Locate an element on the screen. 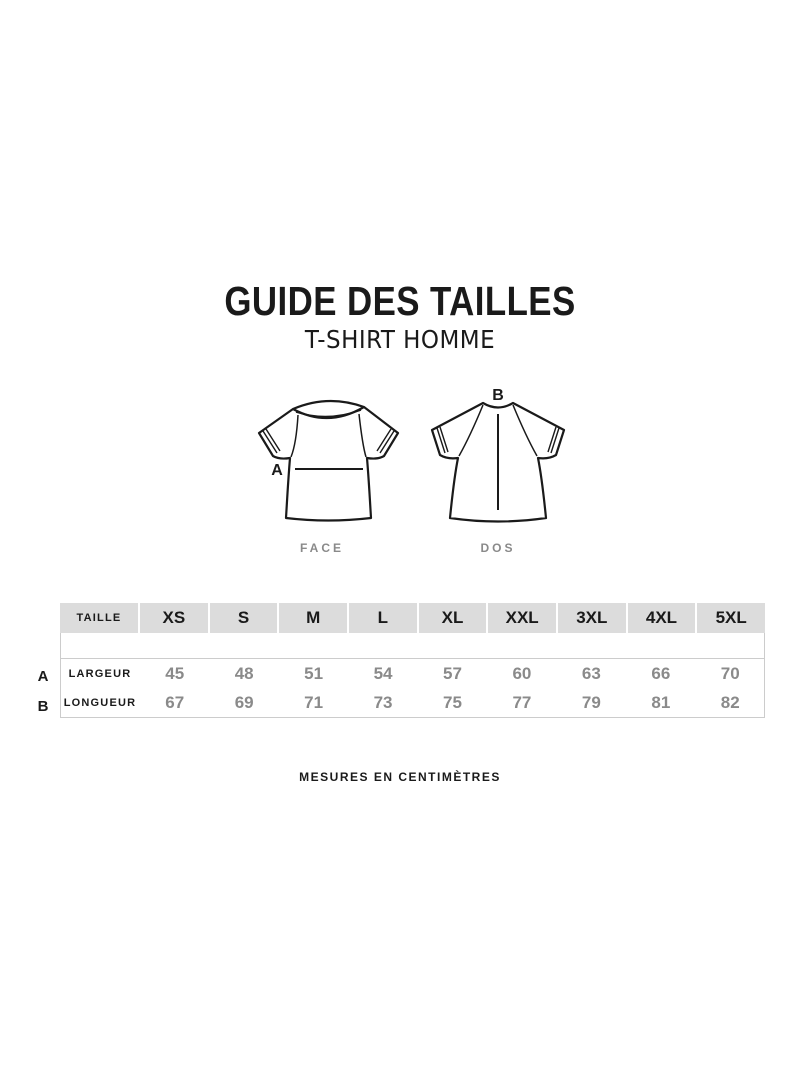  size-table-header: TAILLE XS S M L XL XXL 3XL 4XL 5XL is located at coordinates (412, 618).